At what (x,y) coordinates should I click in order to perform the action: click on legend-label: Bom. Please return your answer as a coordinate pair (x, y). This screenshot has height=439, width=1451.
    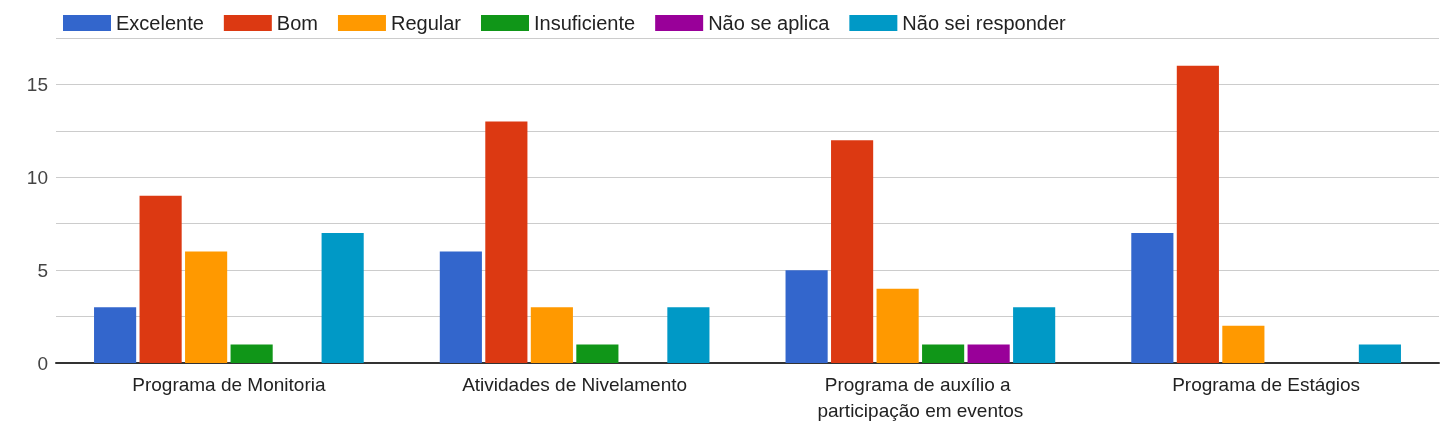
    Looking at the image, I should click on (297, 23).